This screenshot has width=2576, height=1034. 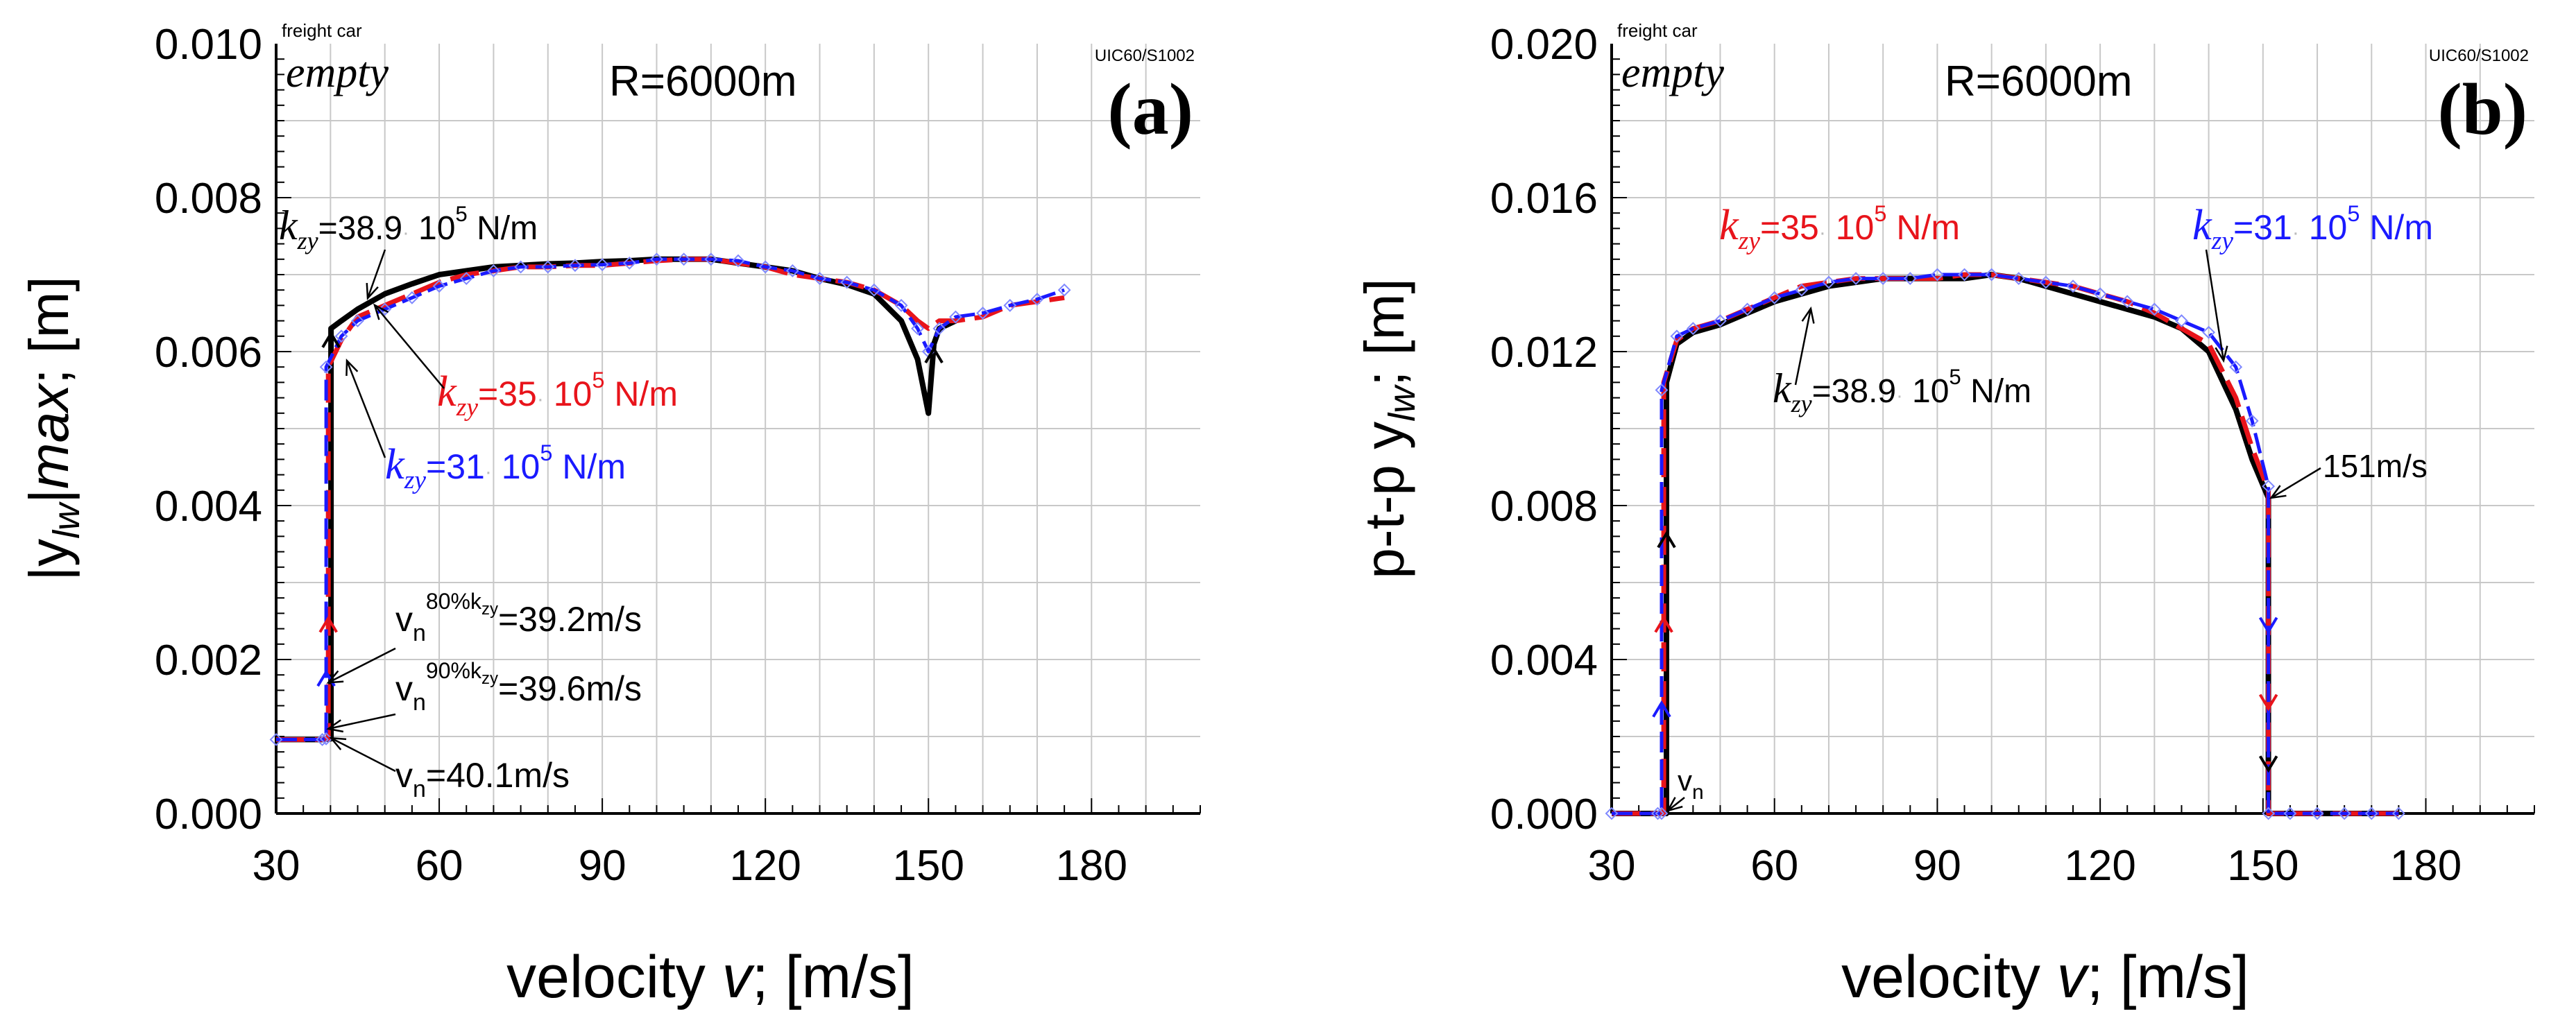 I want to click on annotation-vn: vn90%kzy=39.6m/s, so click(x=518, y=687).